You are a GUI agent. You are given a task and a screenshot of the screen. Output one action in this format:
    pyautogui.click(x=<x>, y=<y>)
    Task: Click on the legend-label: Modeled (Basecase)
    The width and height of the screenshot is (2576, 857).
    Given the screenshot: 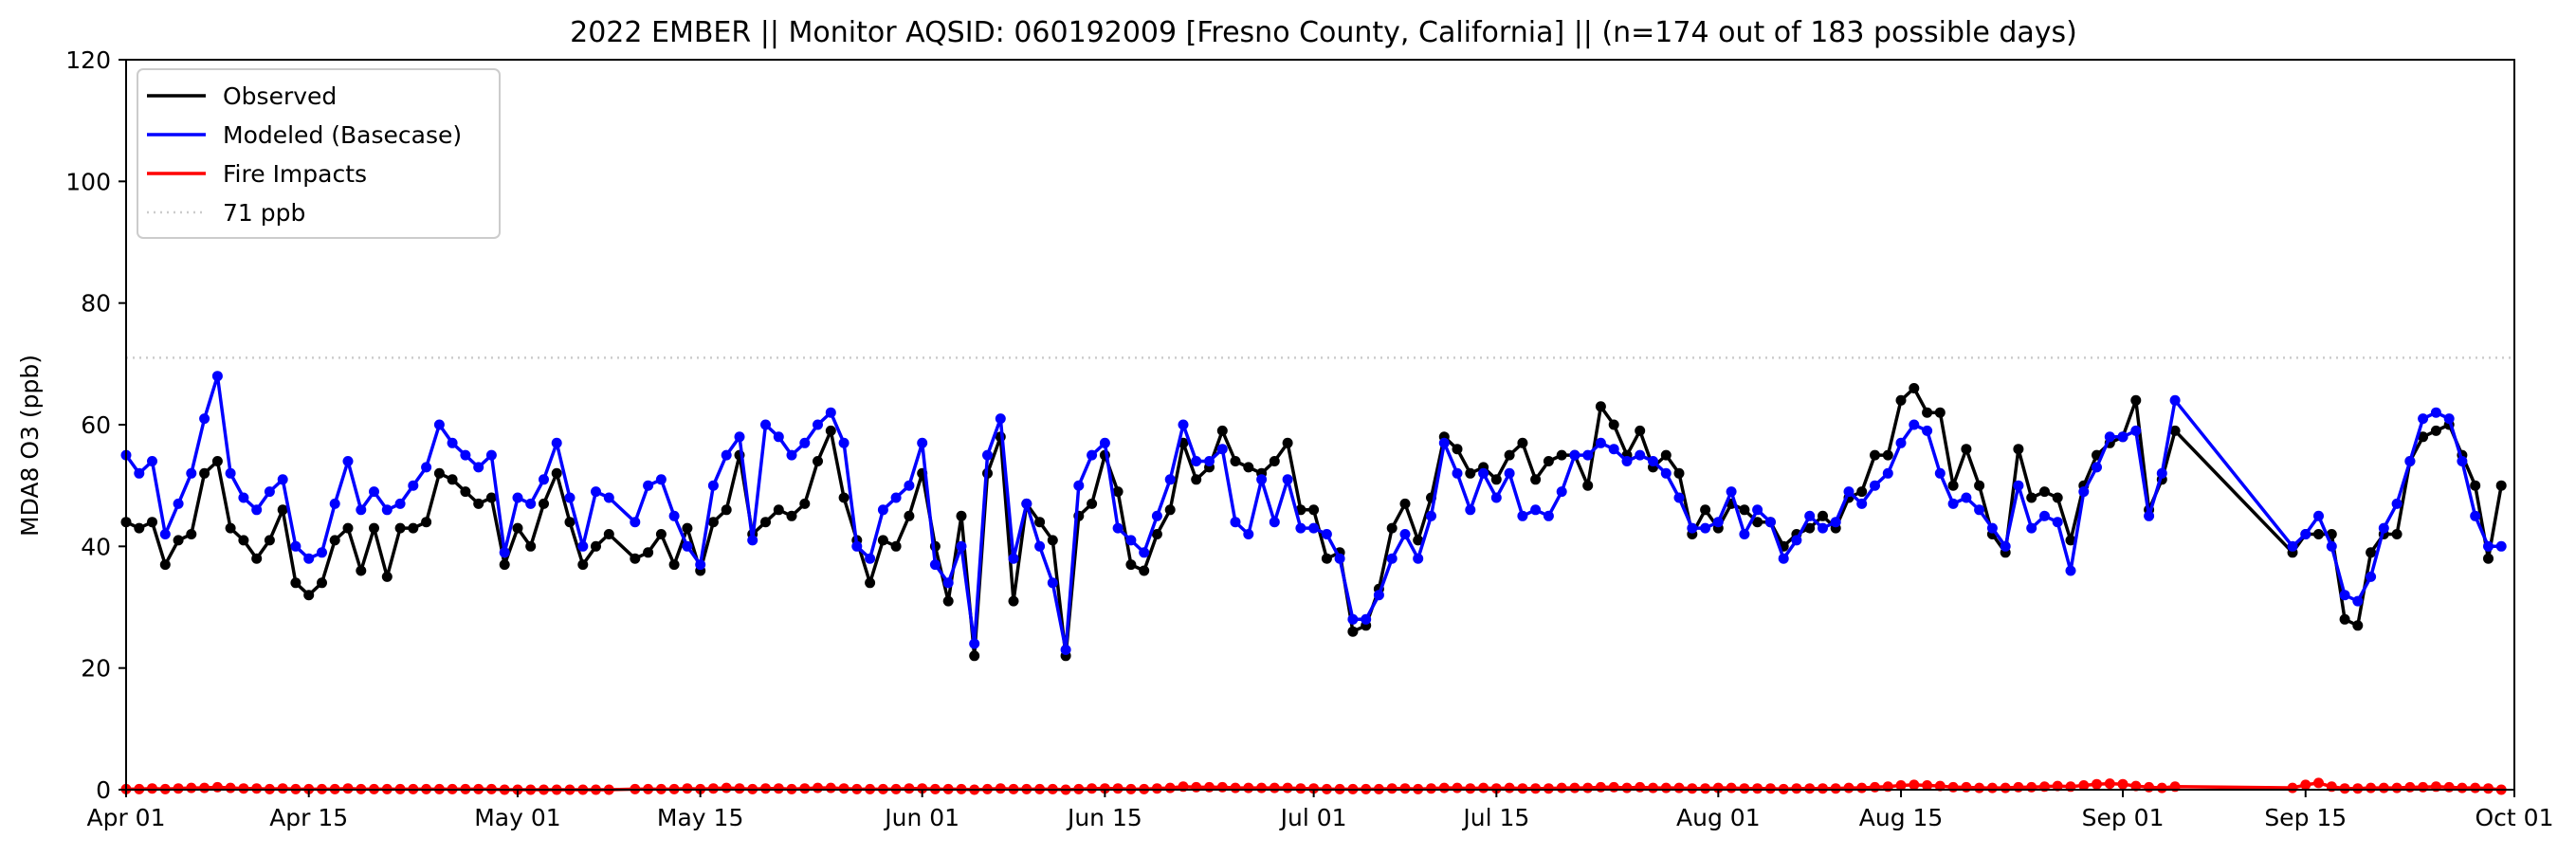 What is the action you would take?
    pyautogui.click(x=342, y=135)
    